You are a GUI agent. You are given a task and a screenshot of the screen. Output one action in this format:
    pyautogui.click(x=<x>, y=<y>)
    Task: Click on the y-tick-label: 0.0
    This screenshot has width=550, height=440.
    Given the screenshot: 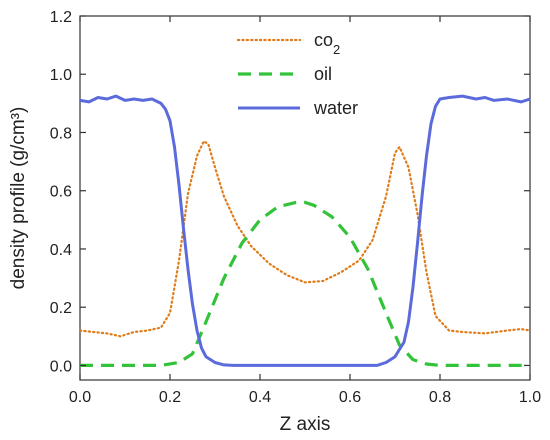 What is the action you would take?
    pyautogui.click(x=61, y=366)
    